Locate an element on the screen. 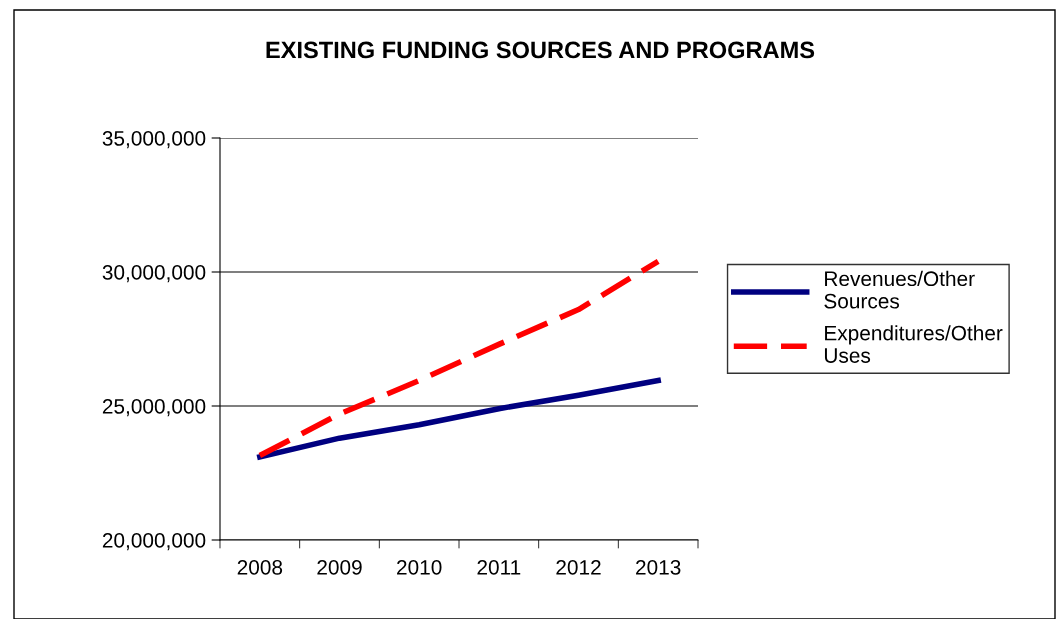 Image resolution: width=1056 pixels, height=619 pixels. x-tick-label: 2010 is located at coordinates (419, 567).